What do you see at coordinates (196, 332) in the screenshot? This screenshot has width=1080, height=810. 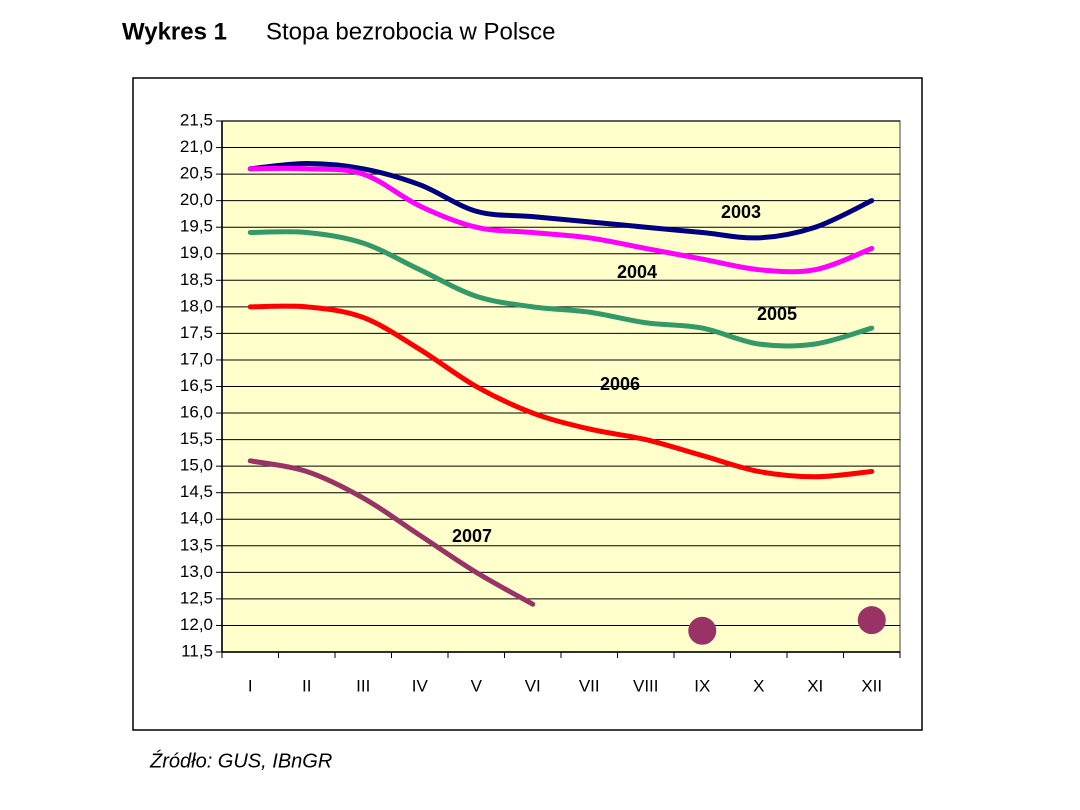 I see `y-tick-label: 17,5` at bounding box center [196, 332].